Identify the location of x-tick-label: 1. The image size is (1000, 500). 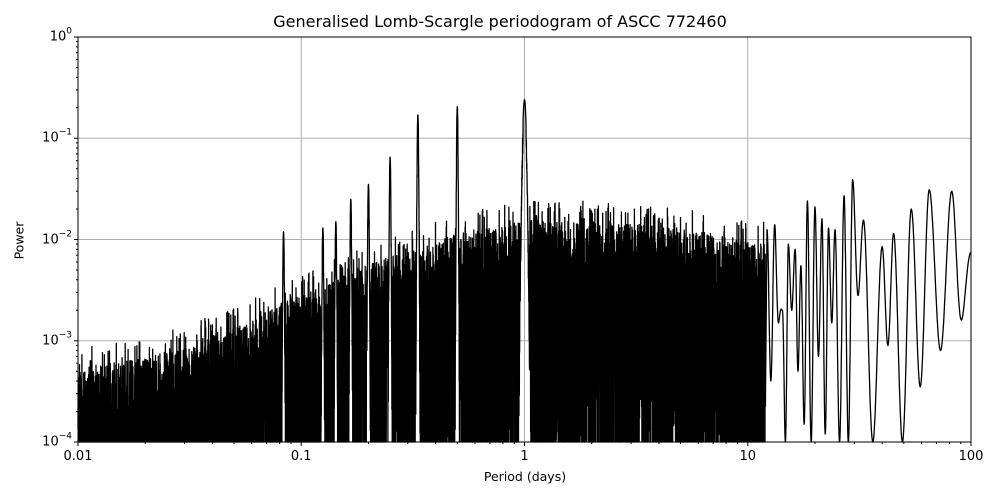
(524, 456).